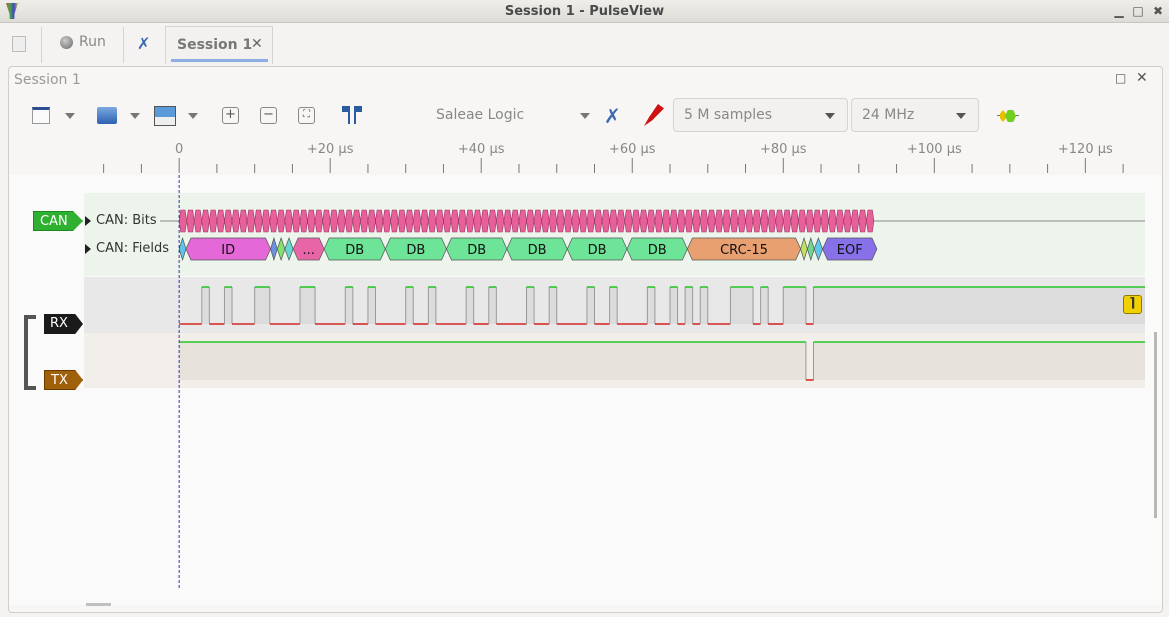  What do you see at coordinates (144, 43) in the screenshot?
I see `settings-tools-icon: ✗` at bounding box center [144, 43].